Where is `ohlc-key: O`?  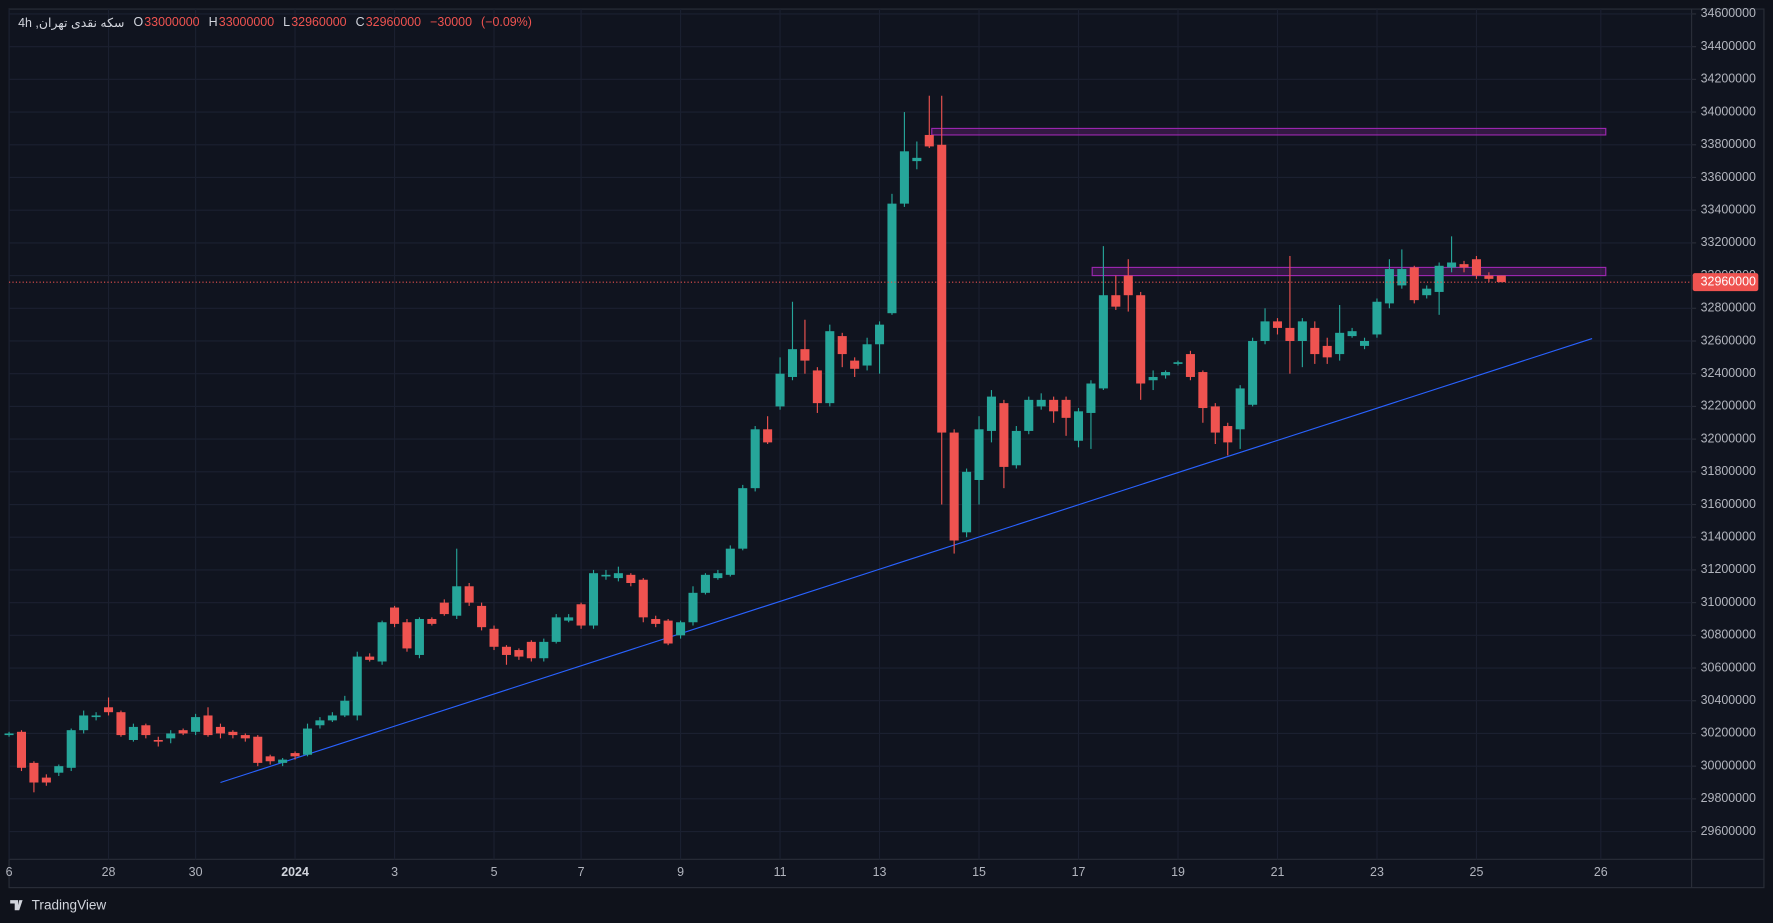 ohlc-key: O is located at coordinates (138, 22).